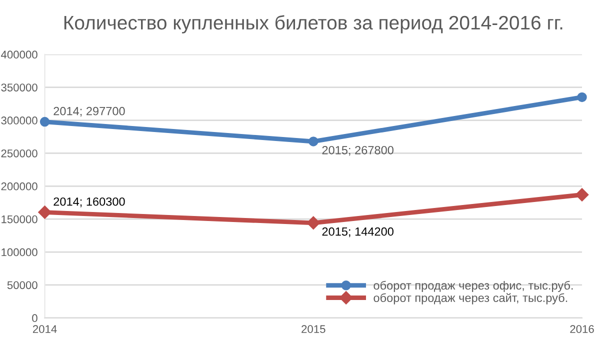 This screenshot has height=340, width=605. What do you see at coordinates (582, 329) in the screenshot?
I see `x-tick-label: 2016` at bounding box center [582, 329].